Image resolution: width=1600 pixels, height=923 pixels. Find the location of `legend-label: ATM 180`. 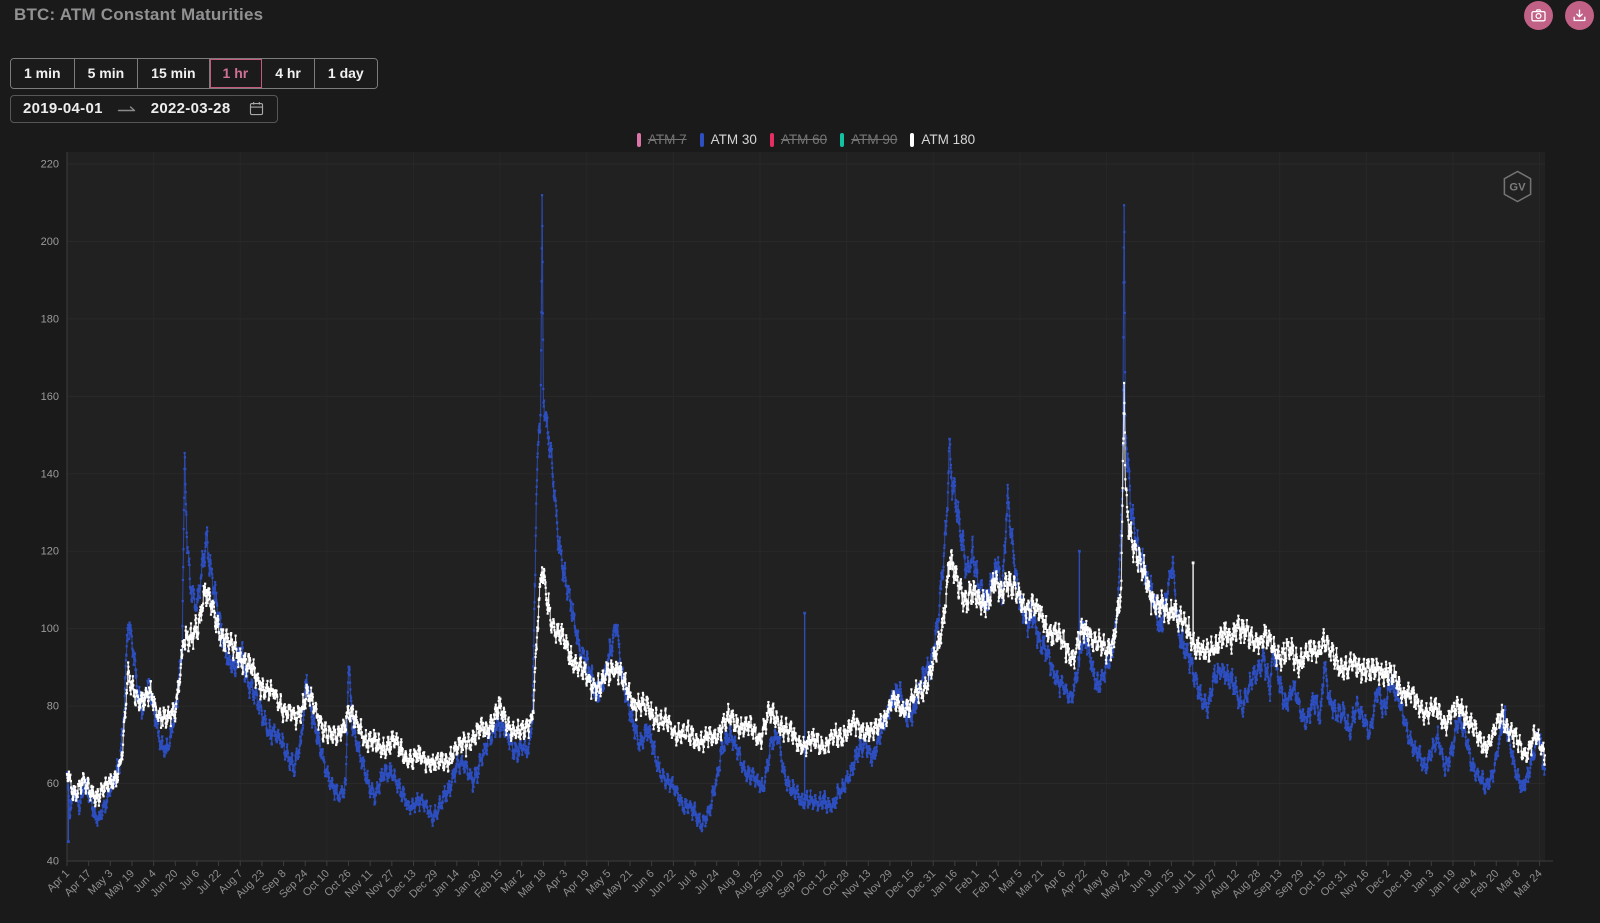

legend-label: ATM 180 is located at coordinates (948, 139).